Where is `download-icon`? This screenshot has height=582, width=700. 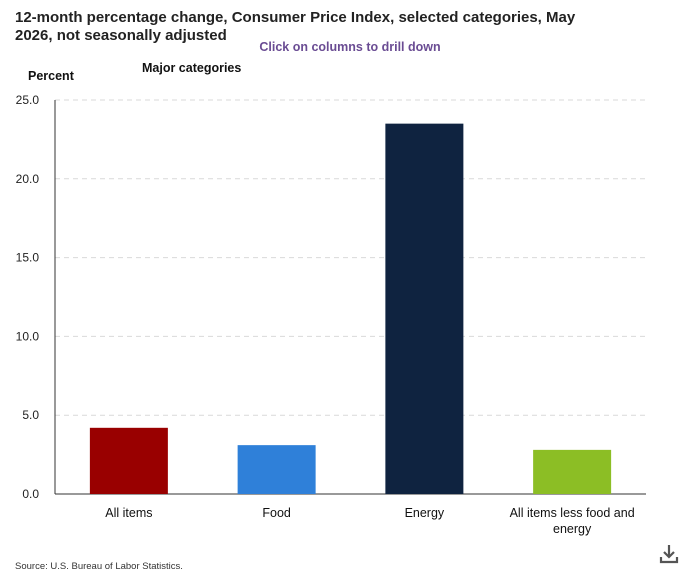 download-icon is located at coordinates (669, 554).